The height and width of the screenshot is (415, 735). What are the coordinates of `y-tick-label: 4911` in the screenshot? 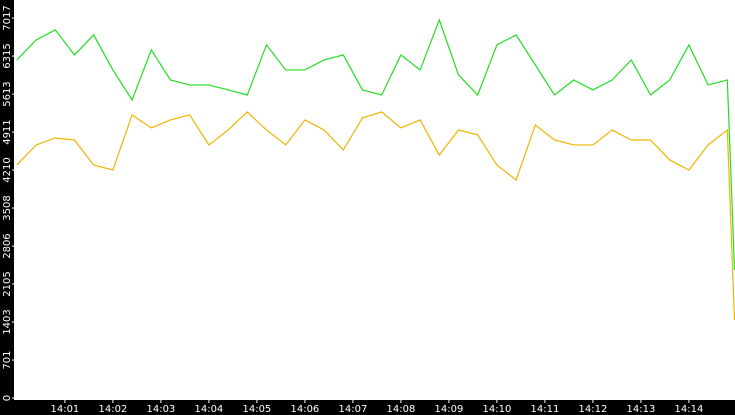 It's located at (7, 131).